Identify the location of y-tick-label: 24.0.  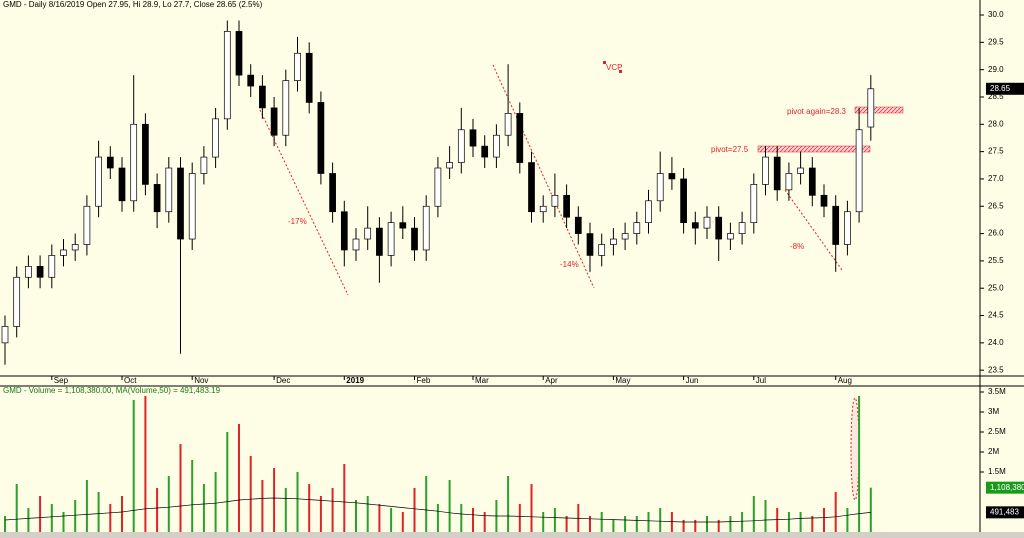
(996, 342).